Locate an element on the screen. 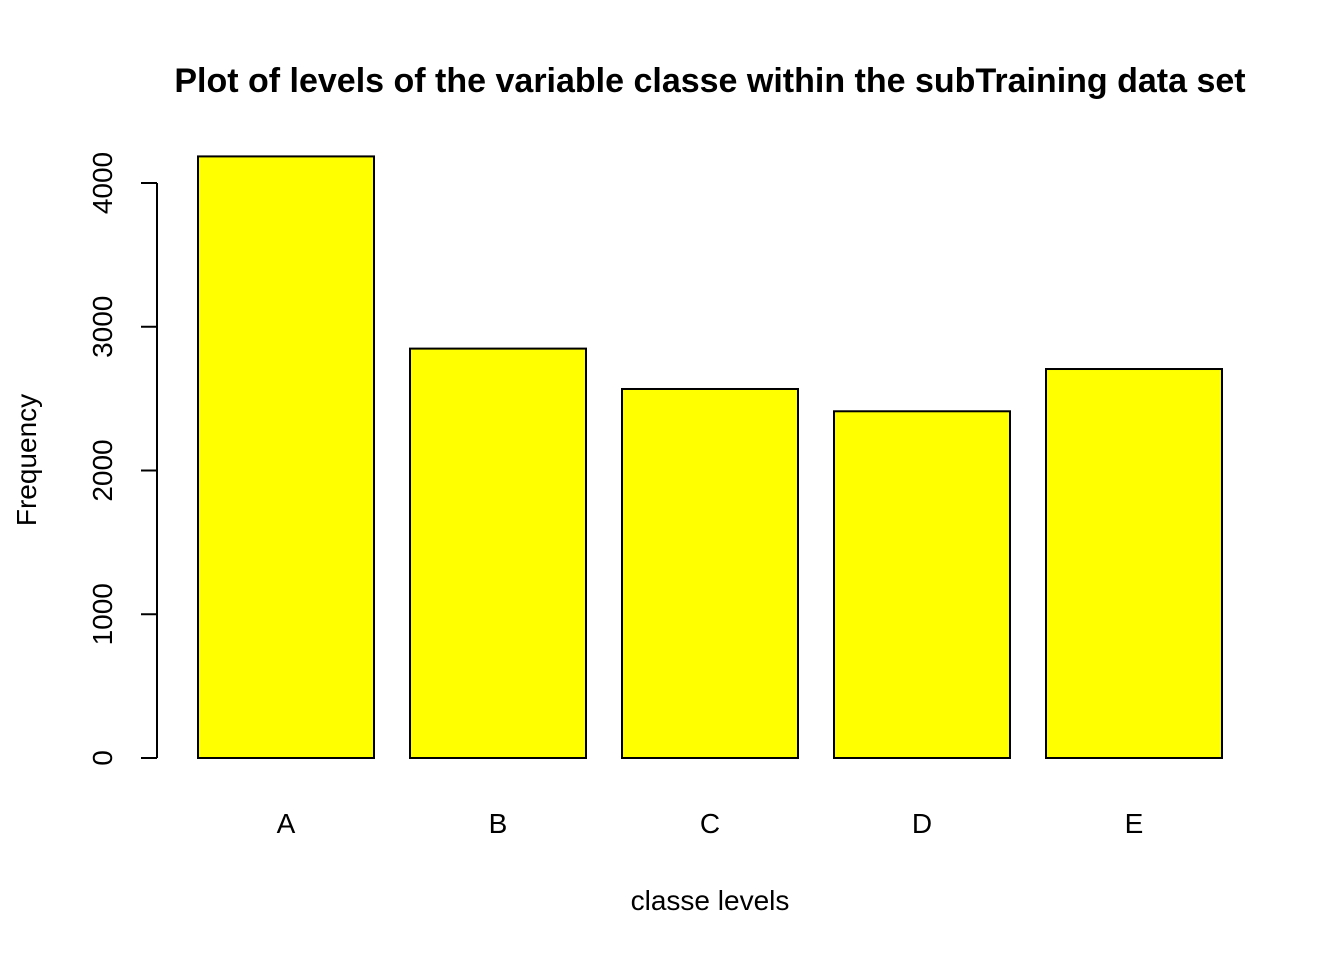 Image resolution: width=1344 pixels, height=960 pixels. bar-C is located at coordinates (710, 573).